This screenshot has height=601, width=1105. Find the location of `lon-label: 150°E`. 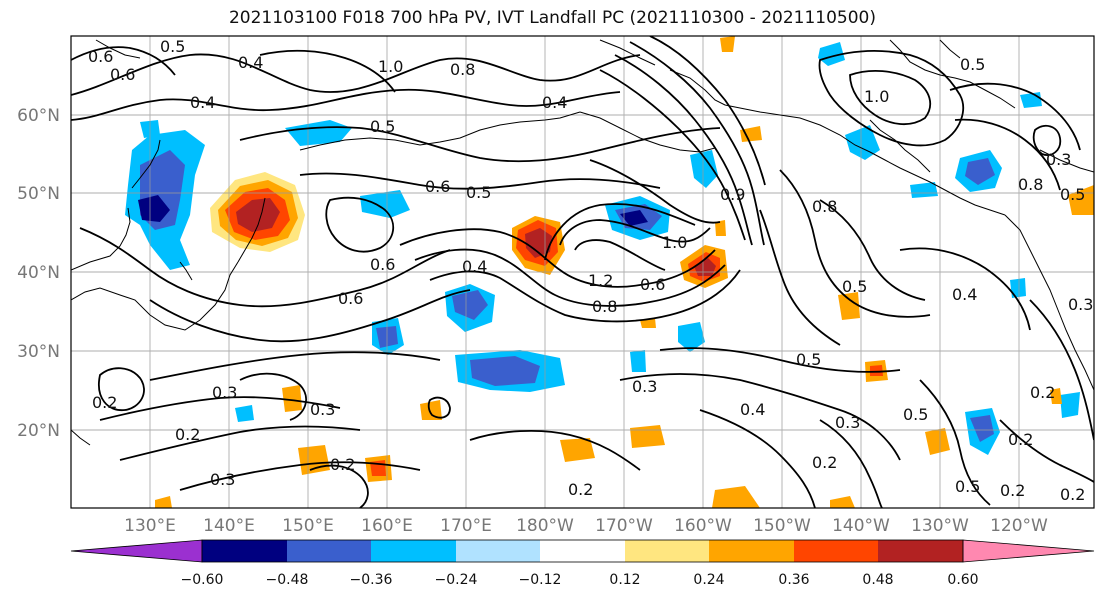

lon-label: 150°E is located at coordinates (308, 526).